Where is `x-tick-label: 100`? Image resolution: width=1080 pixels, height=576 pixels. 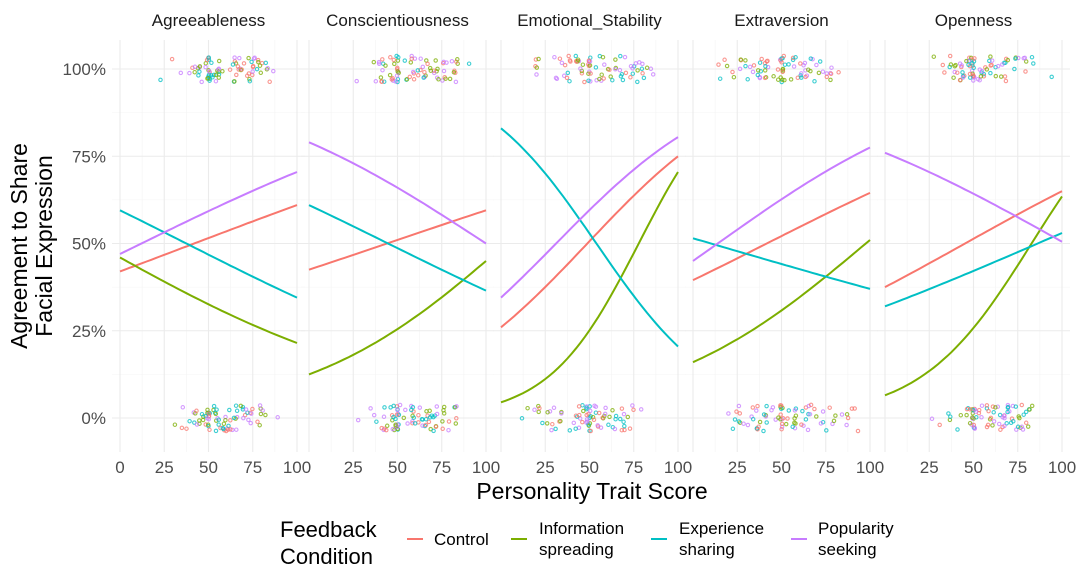
x-tick-label: 100 is located at coordinates (678, 467).